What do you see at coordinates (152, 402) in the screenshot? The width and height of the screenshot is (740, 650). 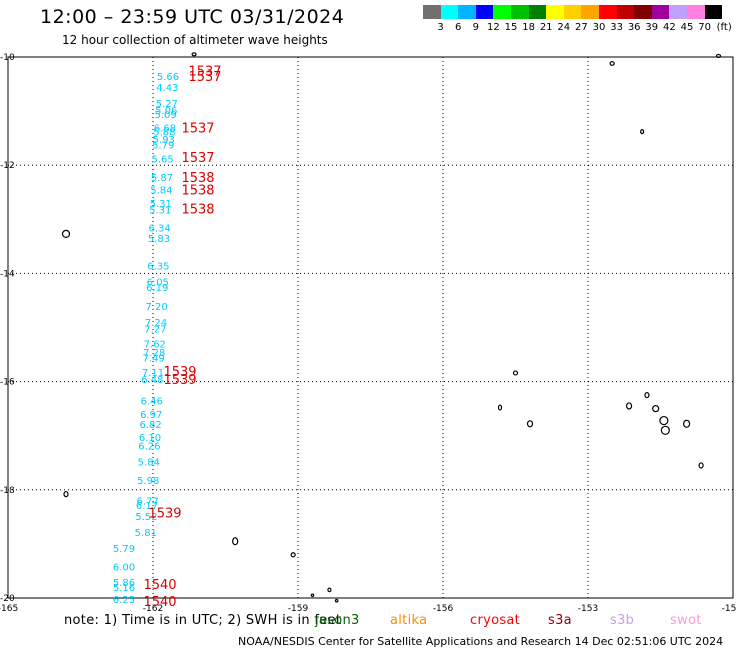 I see `swh-label: 6.46` at bounding box center [152, 402].